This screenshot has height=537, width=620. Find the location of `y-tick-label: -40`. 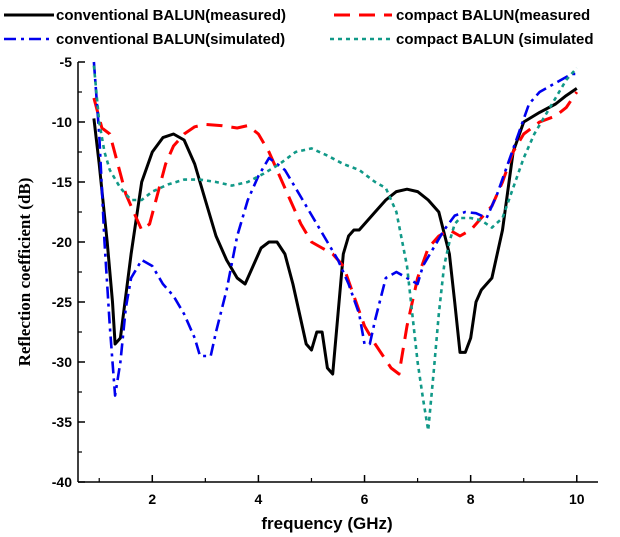

y-tick-label: -40 is located at coordinates (62, 482).